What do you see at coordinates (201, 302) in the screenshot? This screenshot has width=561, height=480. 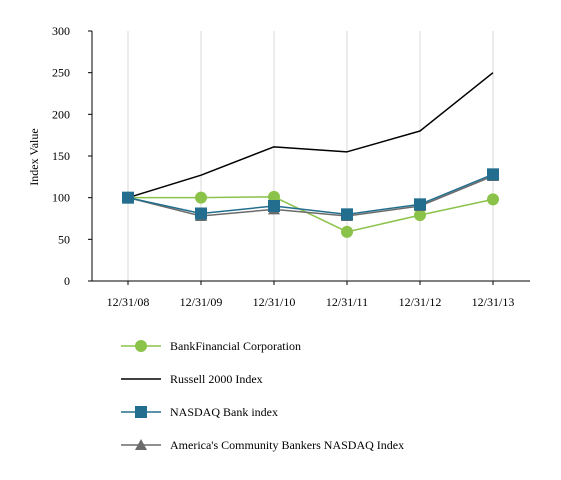 I see `x-tick-label: 12/31/09` at bounding box center [201, 302].